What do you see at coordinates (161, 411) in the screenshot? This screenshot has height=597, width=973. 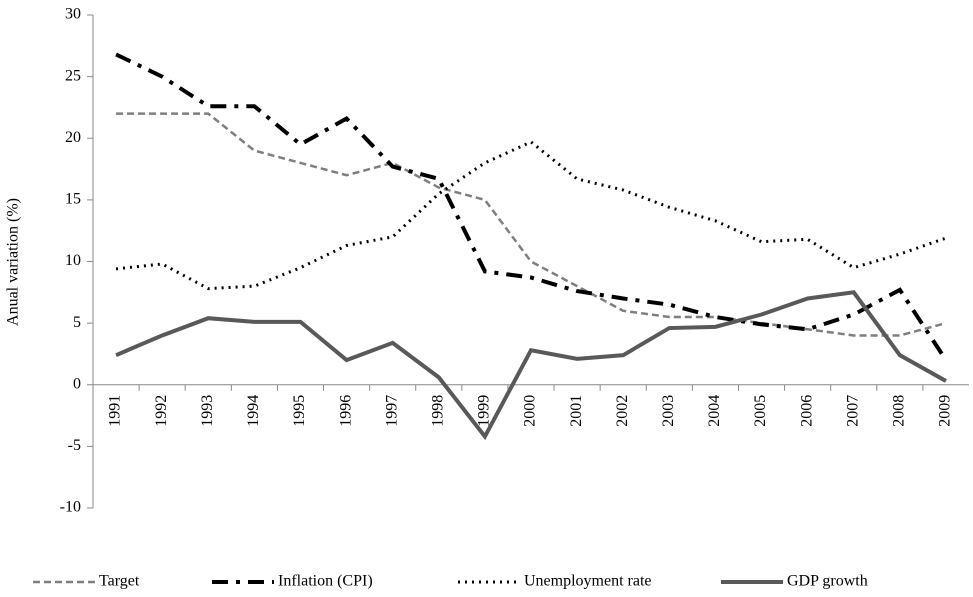 I see `x-tick-label: 1992` at bounding box center [161, 411].